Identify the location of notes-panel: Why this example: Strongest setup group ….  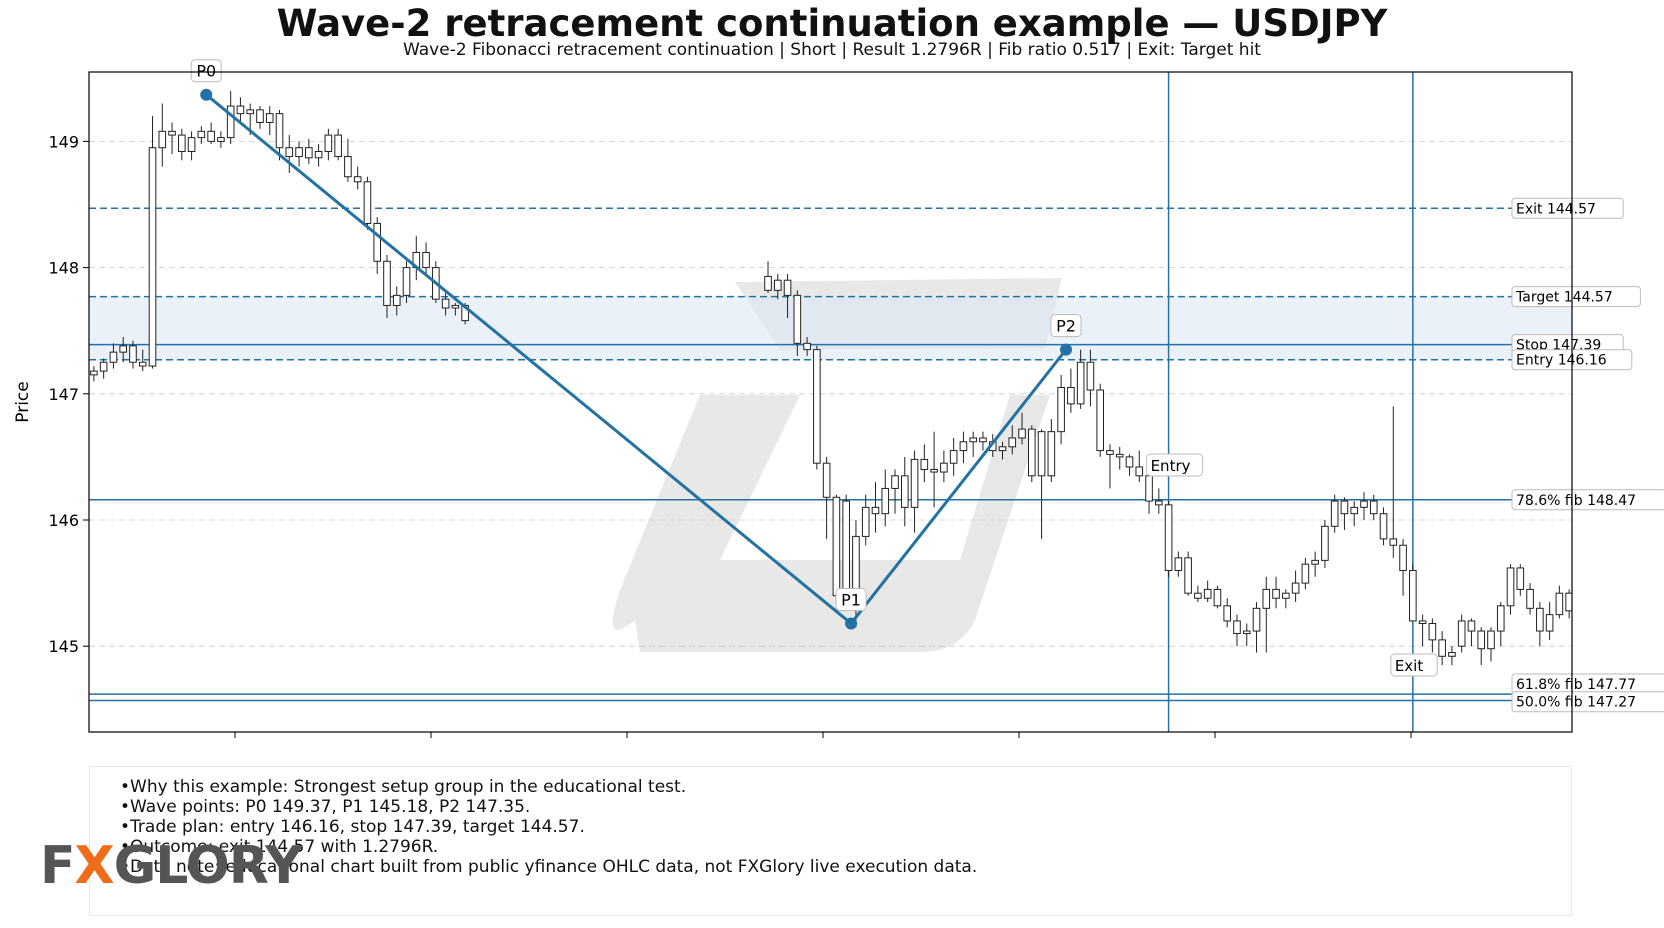
(830, 841).